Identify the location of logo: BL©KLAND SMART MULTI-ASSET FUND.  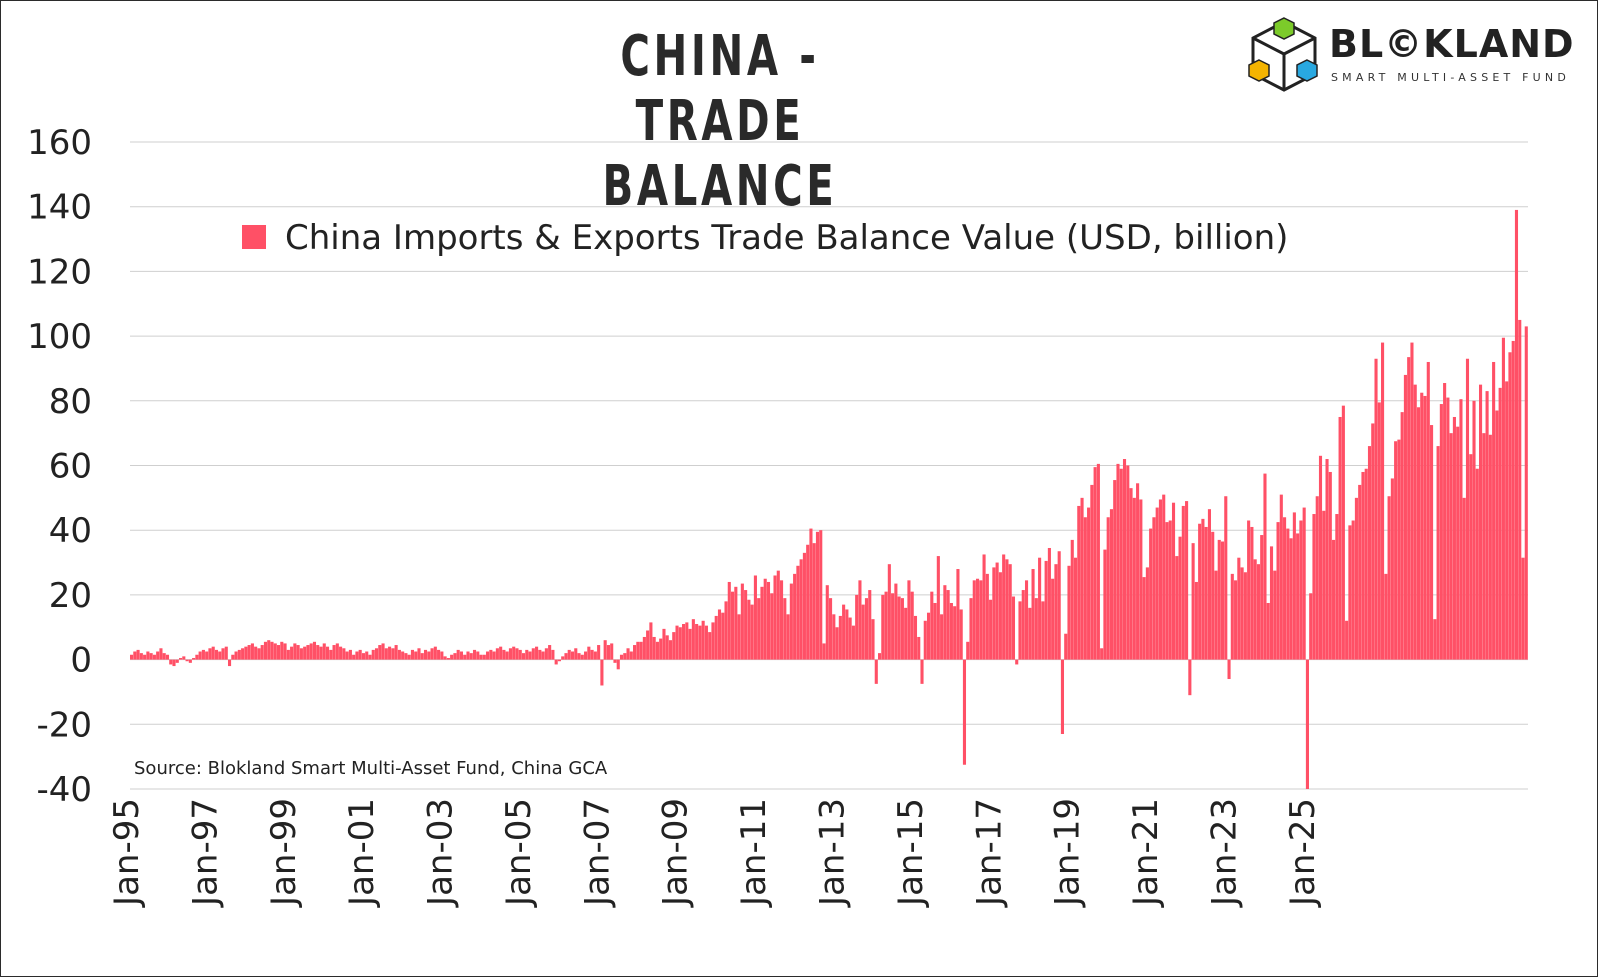
(1415, 56).